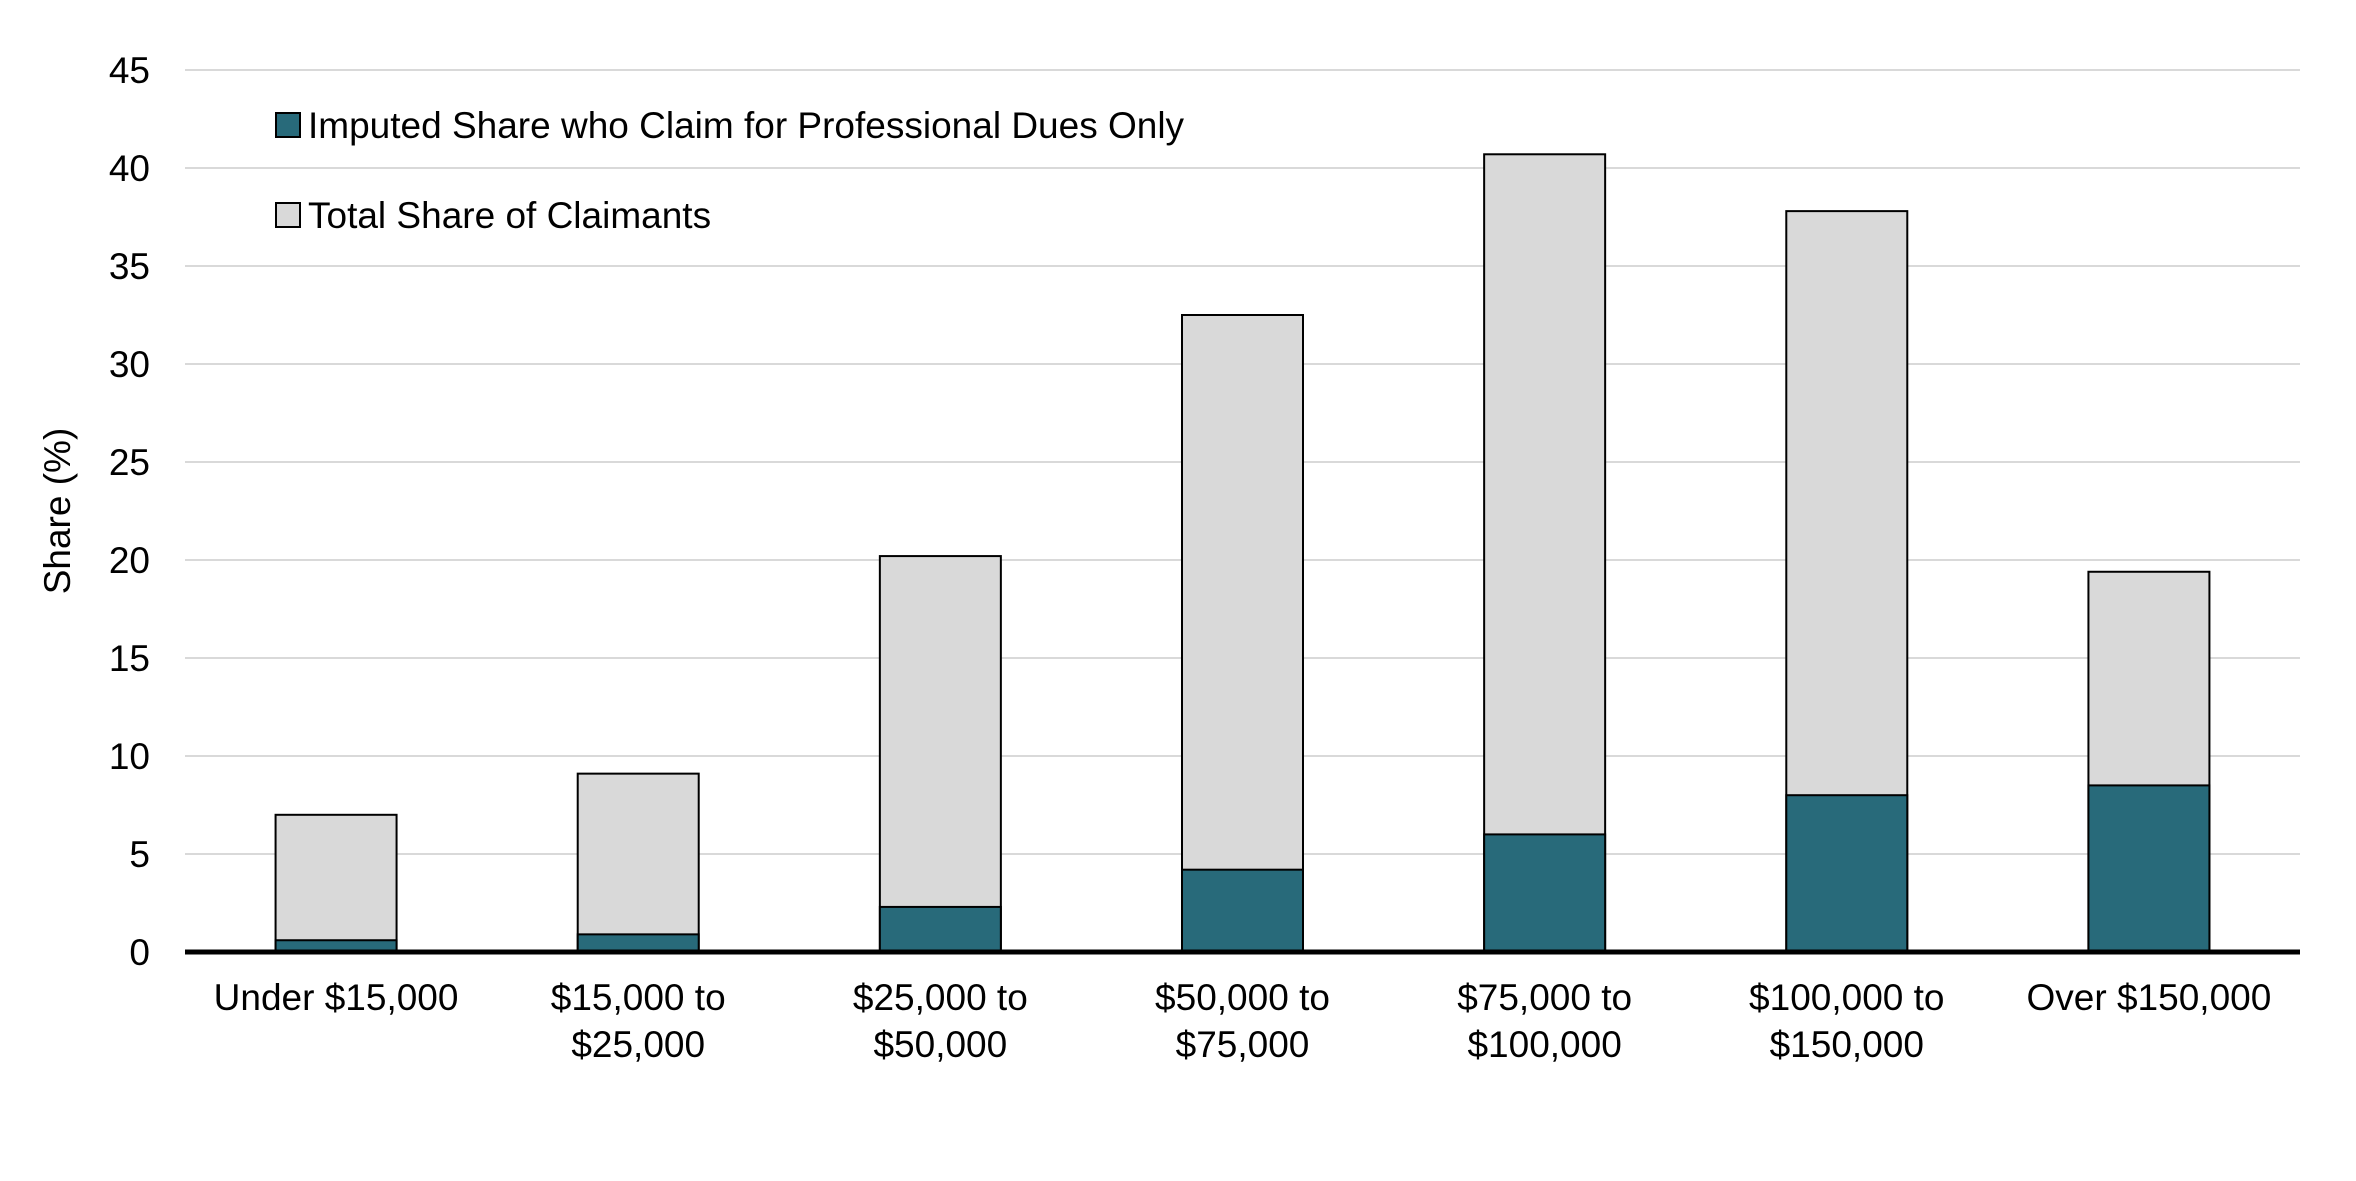 The width and height of the screenshot is (2356, 1181). Describe the element at coordinates (2149, 997) in the screenshot. I see `x-category-label: Over $150,000` at that location.